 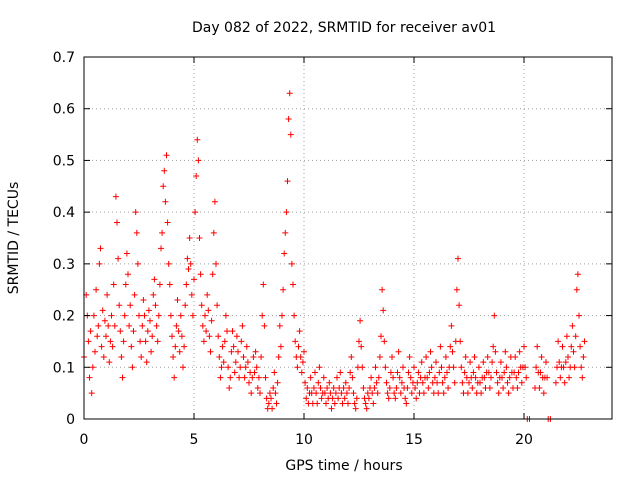 What do you see at coordinates (414, 440) in the screenshot?
I see `x-tick-label: 15` at bounding box center [414, 440].